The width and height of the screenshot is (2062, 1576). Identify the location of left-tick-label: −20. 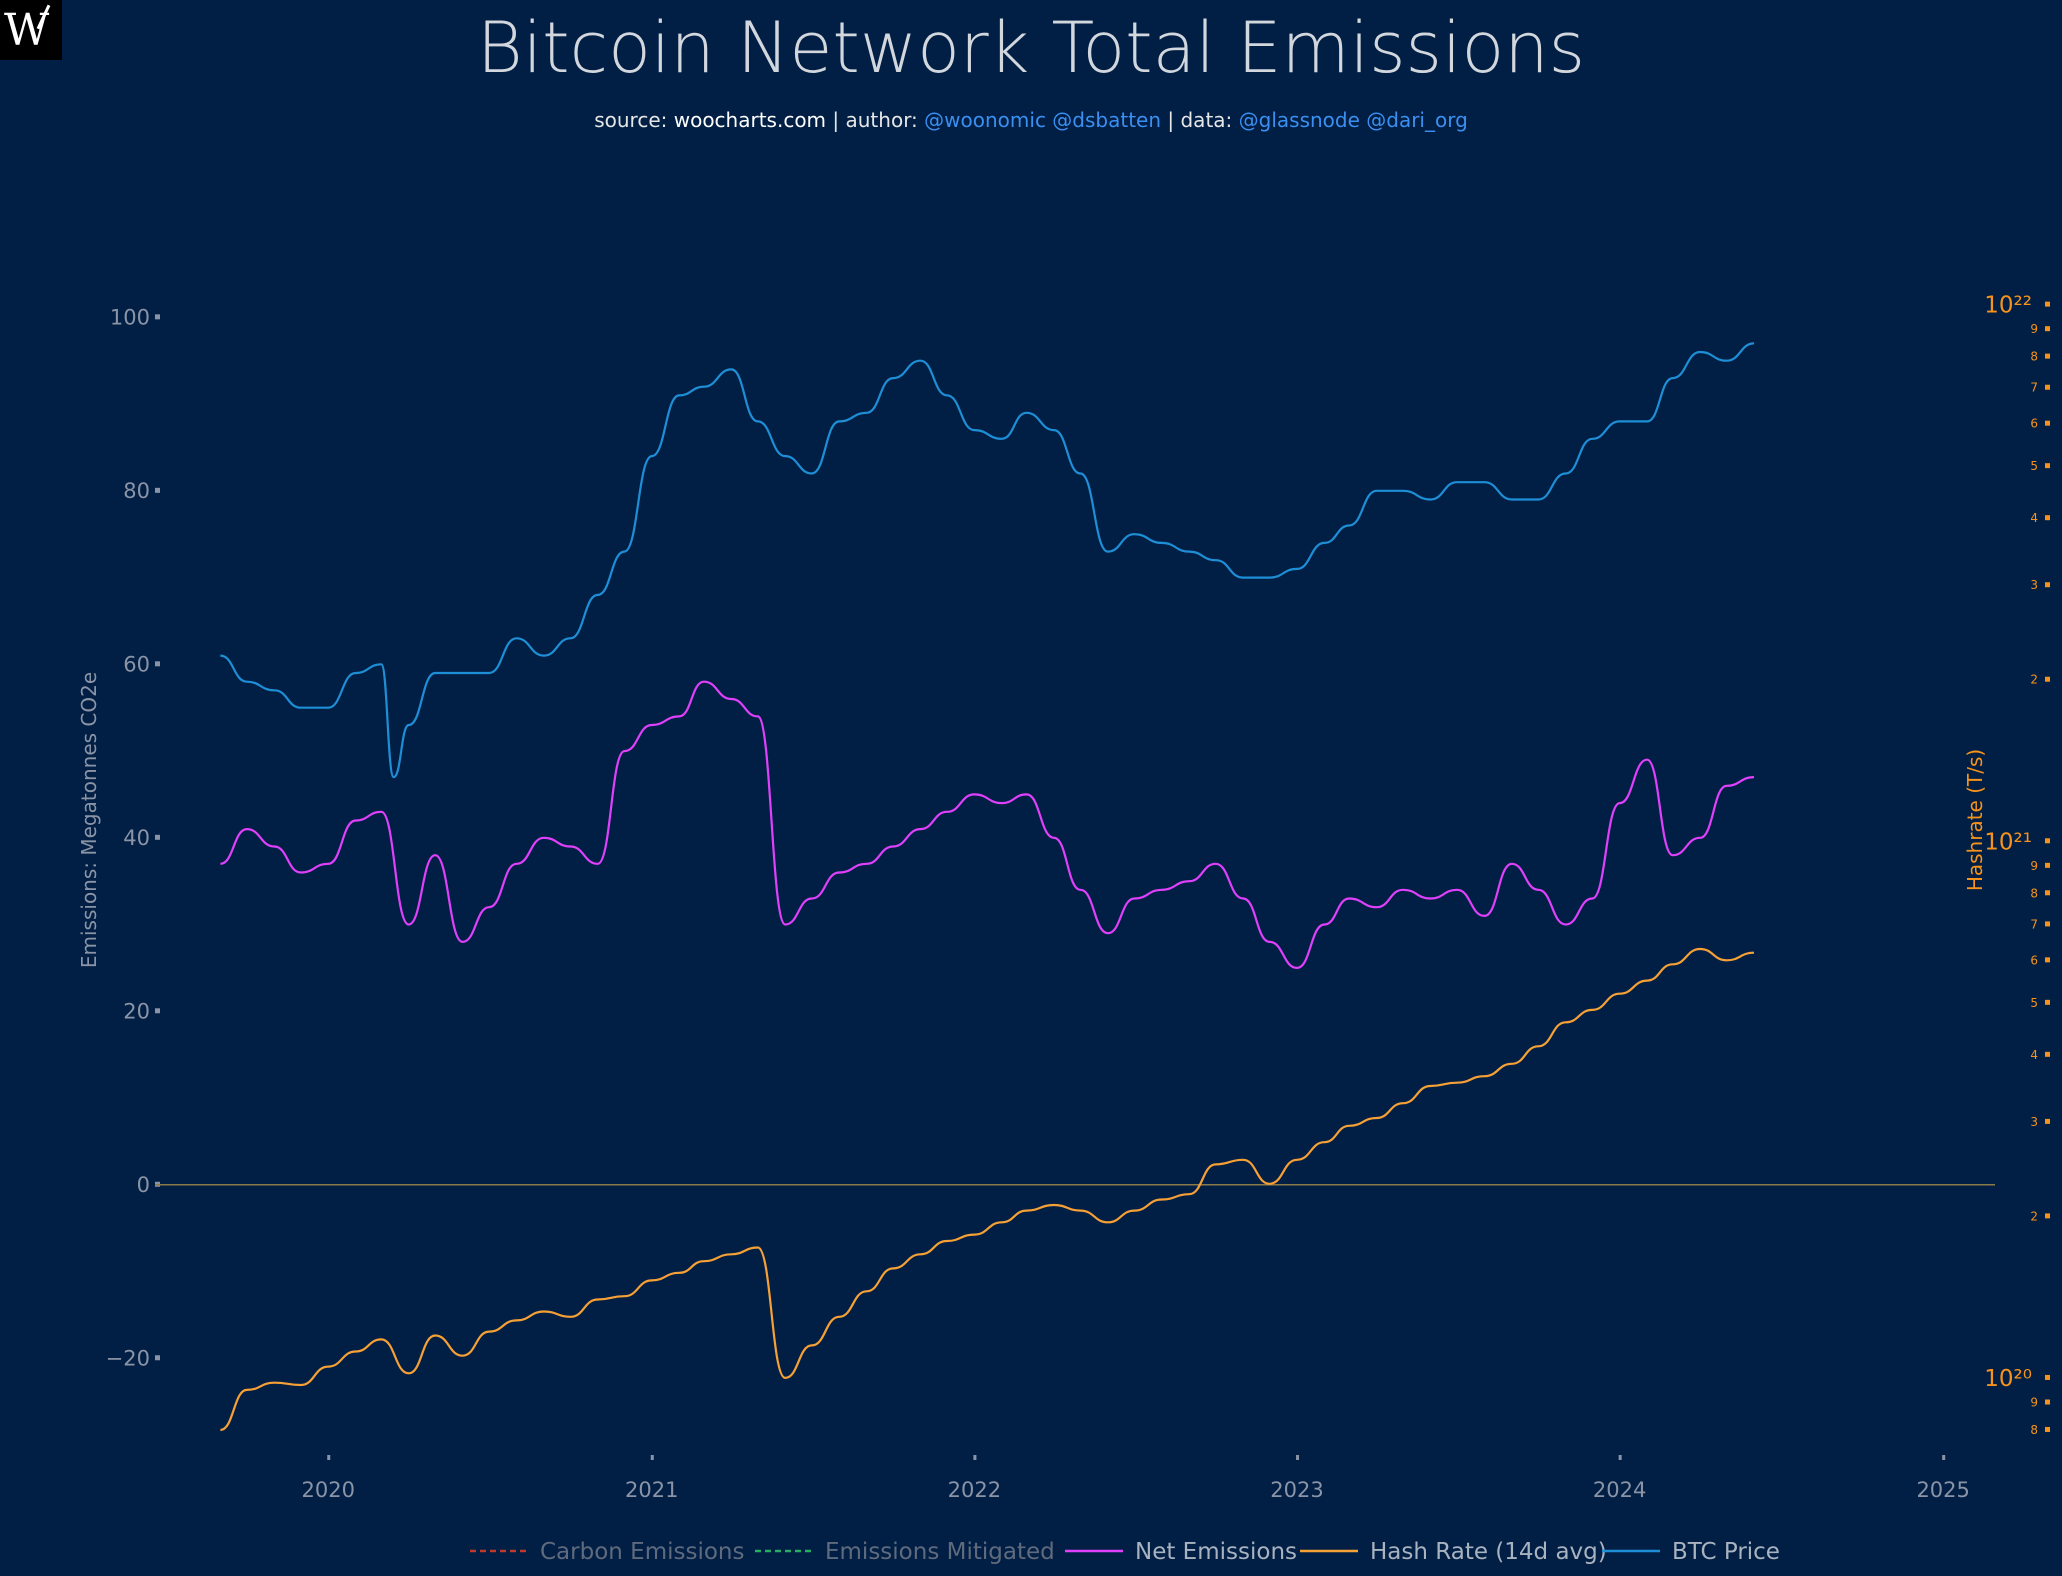
(128, 1358).